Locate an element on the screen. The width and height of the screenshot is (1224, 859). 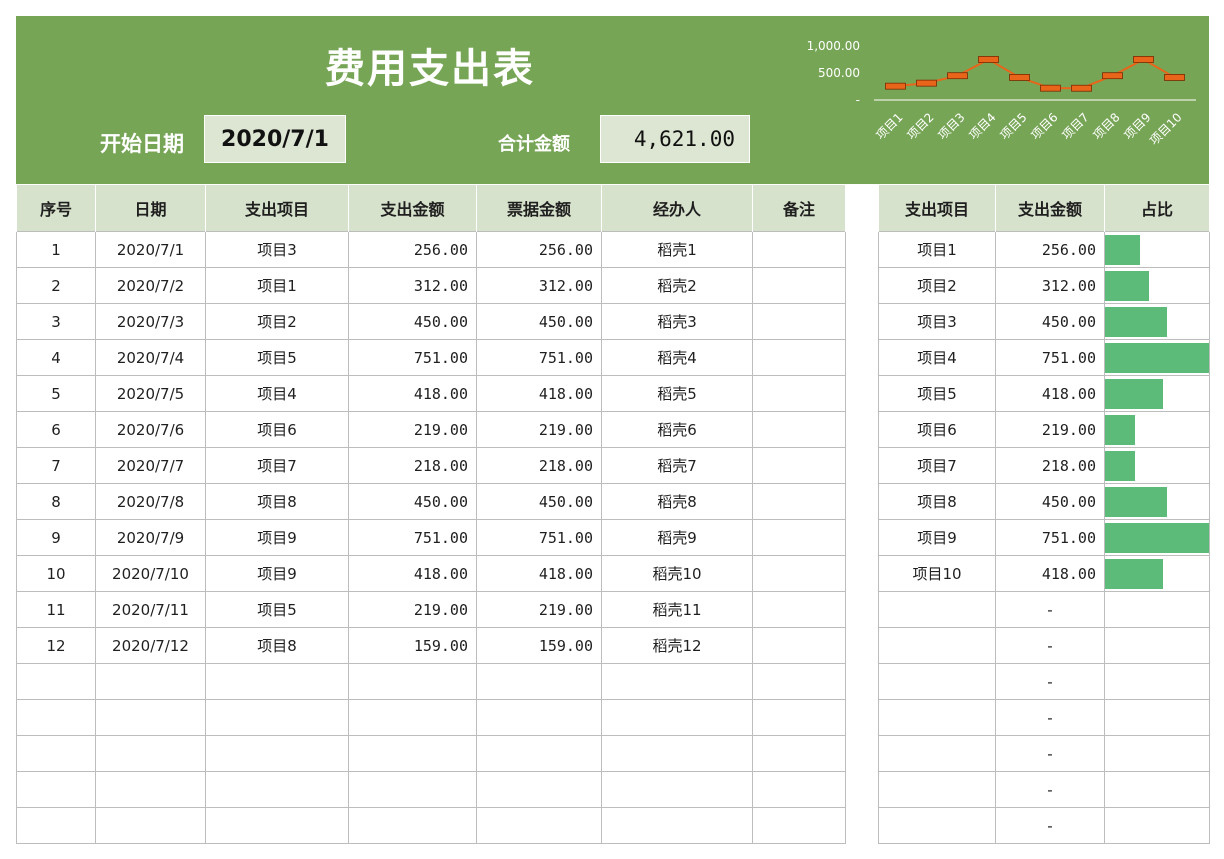
summary-item-cell: 项目8 is located at coordinates (937, 501).